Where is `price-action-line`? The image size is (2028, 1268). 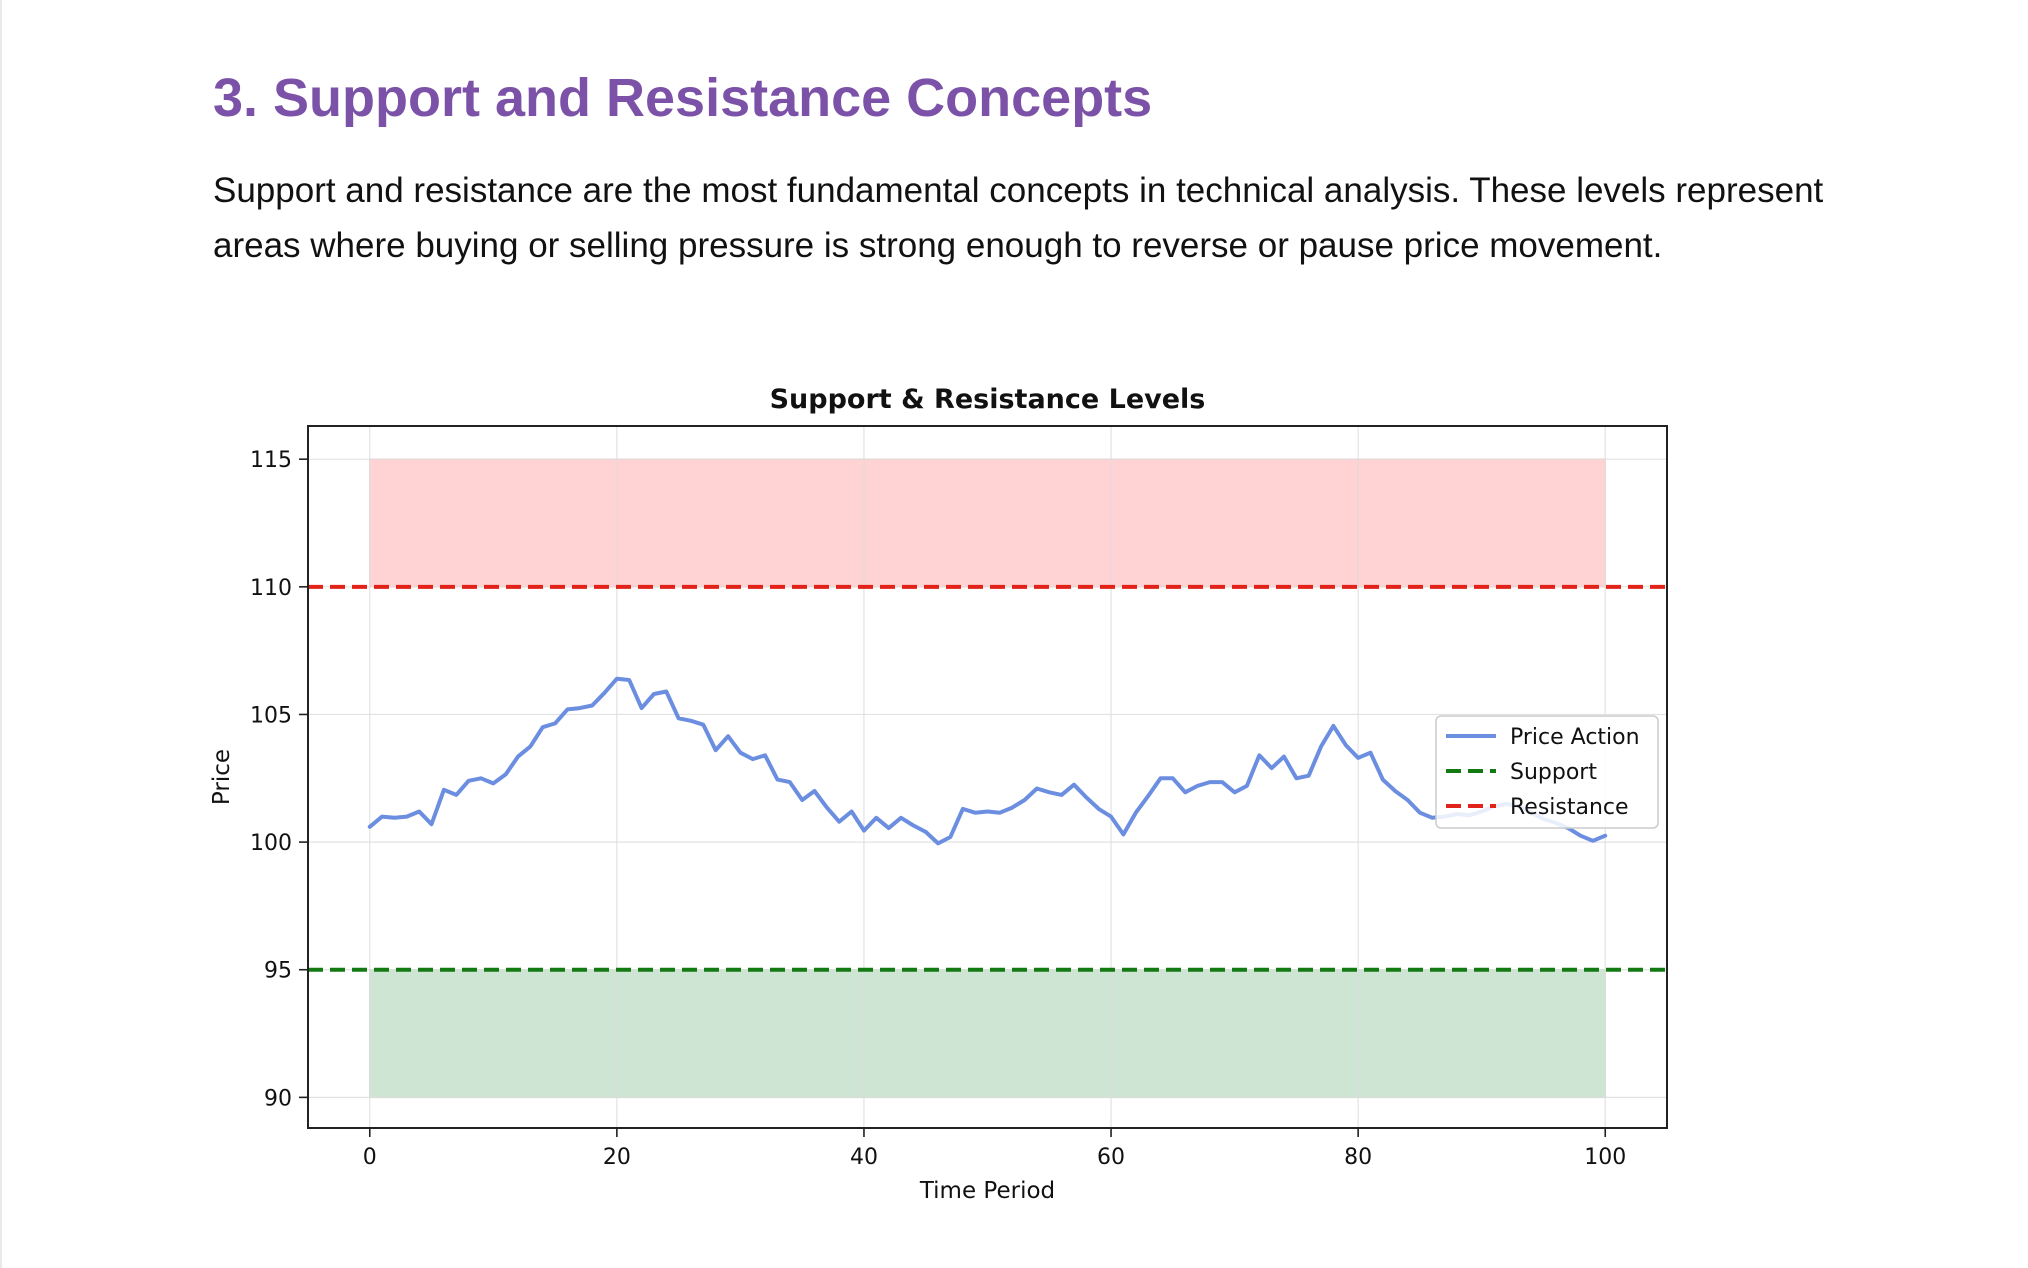
price-action-line is located at coordinates (987, 761).